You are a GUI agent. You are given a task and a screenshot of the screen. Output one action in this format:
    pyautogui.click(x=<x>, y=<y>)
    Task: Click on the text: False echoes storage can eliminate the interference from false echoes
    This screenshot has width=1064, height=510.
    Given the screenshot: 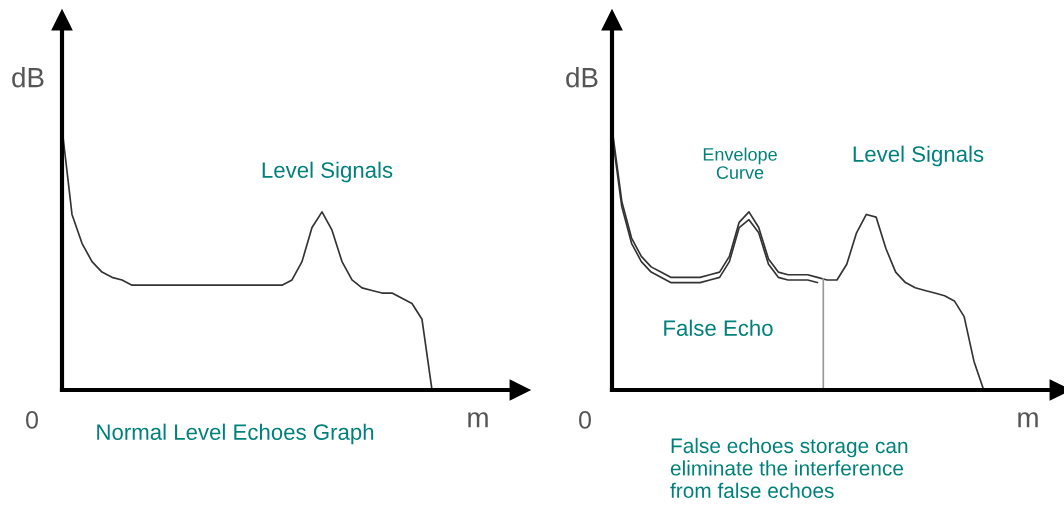 What is the action you would take?
    pyautogui.click(x=789, y=468)
    